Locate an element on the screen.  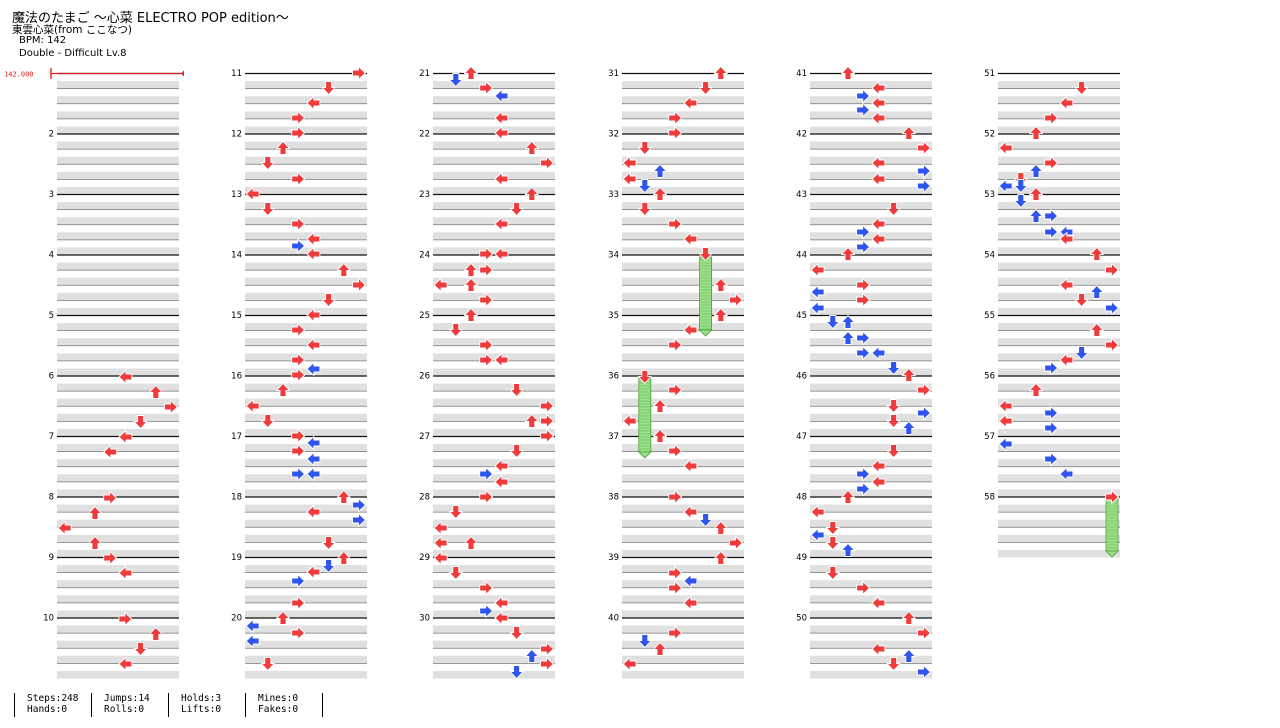
measure-label: 26 is located at coordinates (424, 377).